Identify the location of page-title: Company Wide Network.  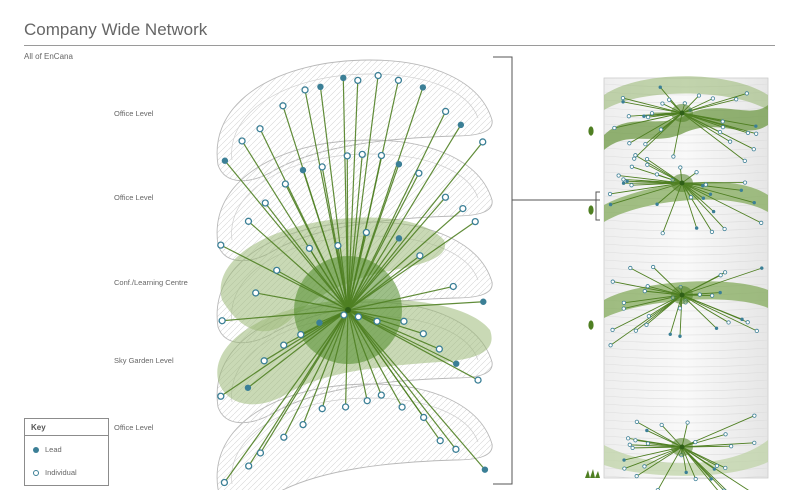
(116, 29).